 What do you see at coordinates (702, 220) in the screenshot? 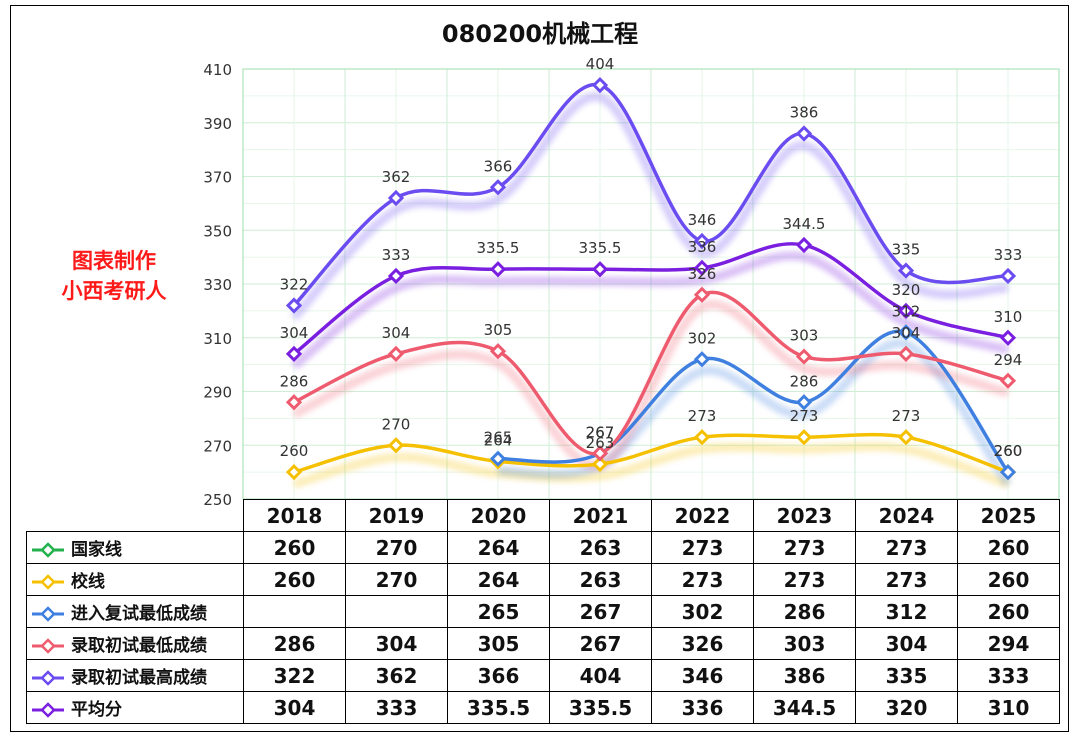
I see `data-label: 346` at bounding box center [702, 220].